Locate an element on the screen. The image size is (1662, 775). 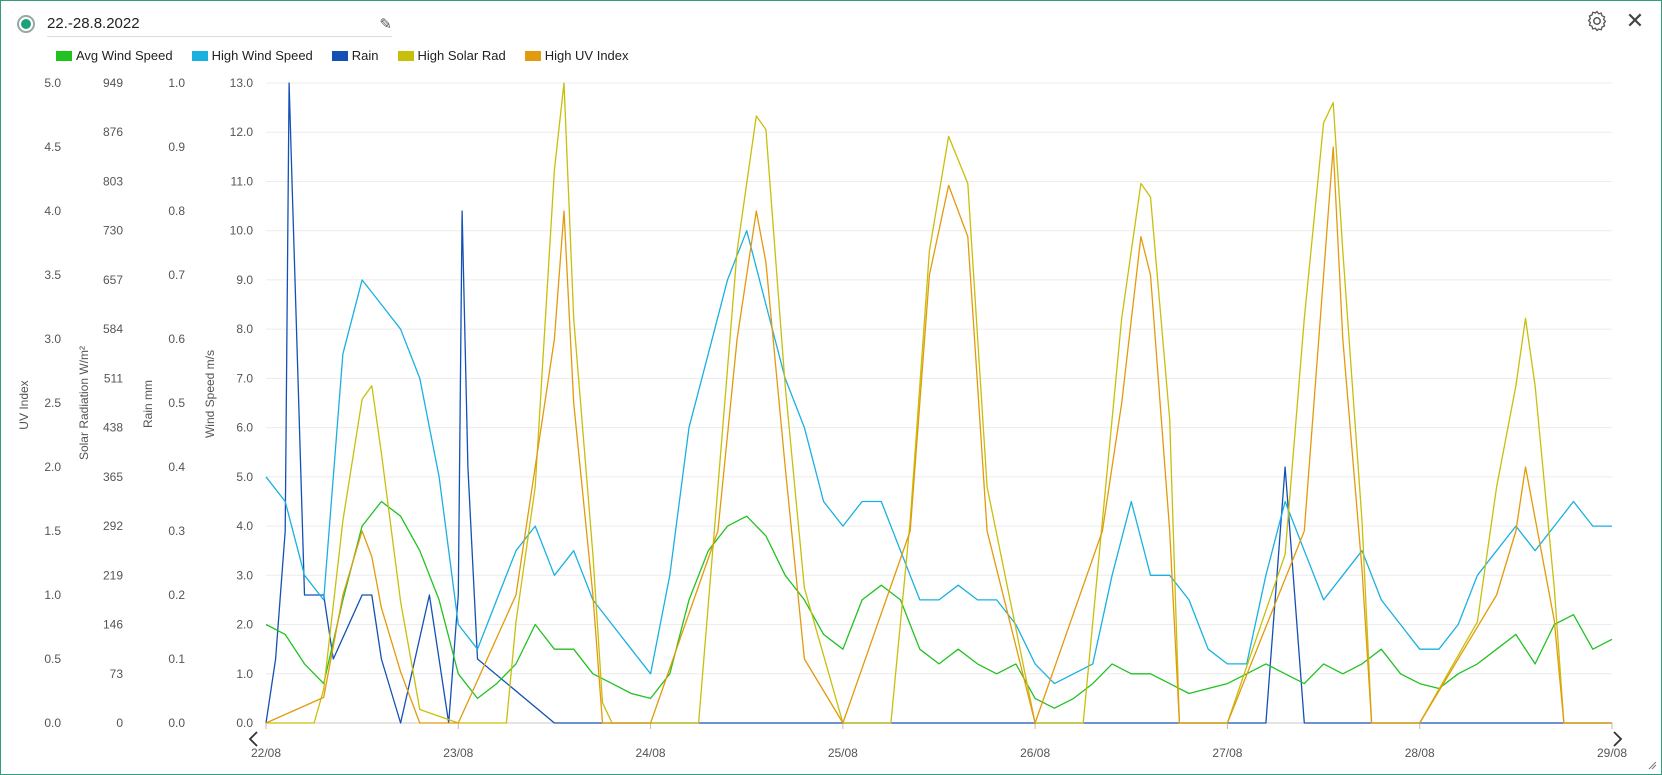
y-tick-label: 0.2 is located at coordinates (176, 595).